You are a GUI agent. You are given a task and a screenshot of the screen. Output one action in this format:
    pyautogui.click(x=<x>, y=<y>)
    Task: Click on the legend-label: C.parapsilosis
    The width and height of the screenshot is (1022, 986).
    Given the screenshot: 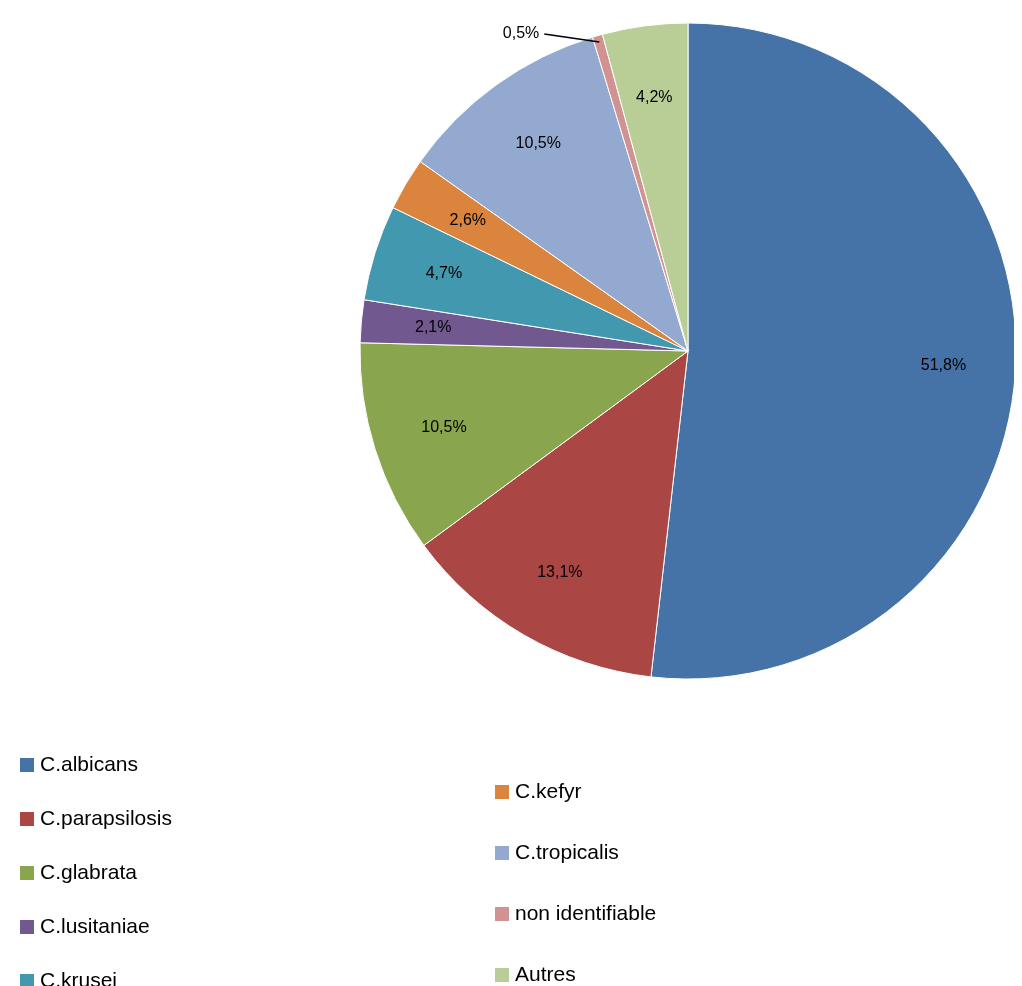 What is the action you would take?
    pyautogui.click(x=106, y=817)
    